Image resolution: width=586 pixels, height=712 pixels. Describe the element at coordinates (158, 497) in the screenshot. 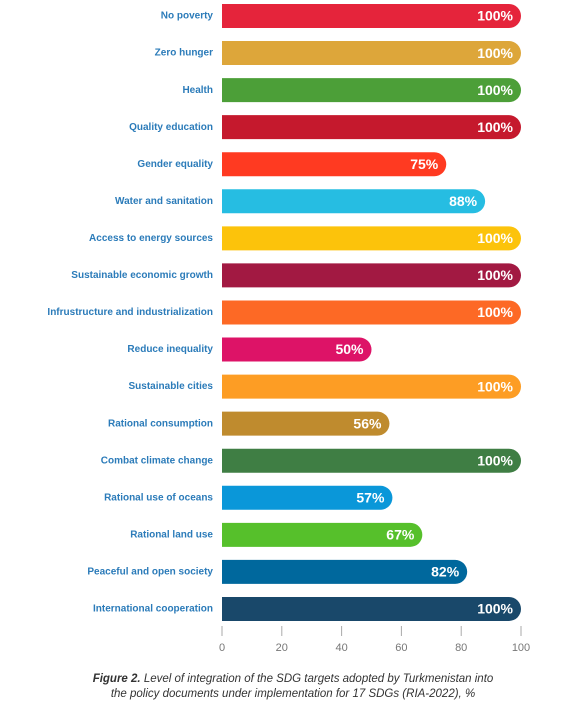

I see `category-label: Rational use of oceans` at that location.